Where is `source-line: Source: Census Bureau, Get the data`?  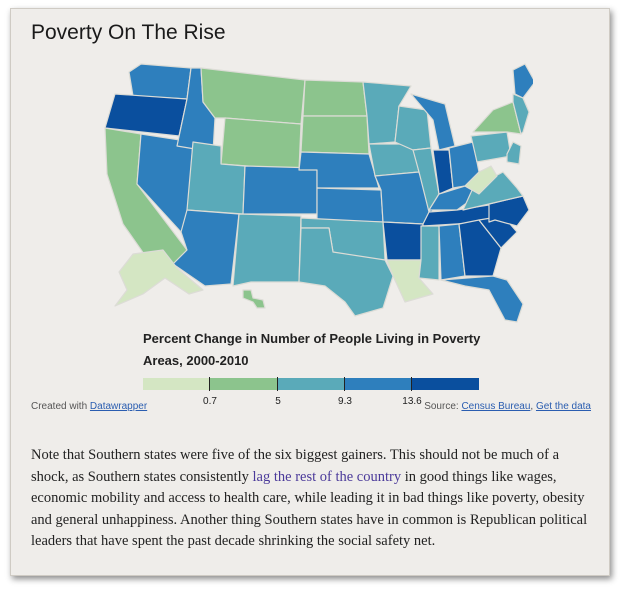
source-line: Source: Census Bureau, Get the data is located at coordinates (507, 406).